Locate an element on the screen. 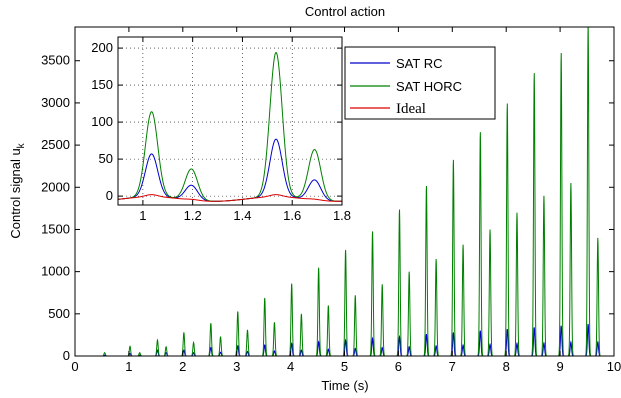 The height and width of the screenshot is (398, 621). main-x-tick-label: 4 is located at coordinates (290, 366).